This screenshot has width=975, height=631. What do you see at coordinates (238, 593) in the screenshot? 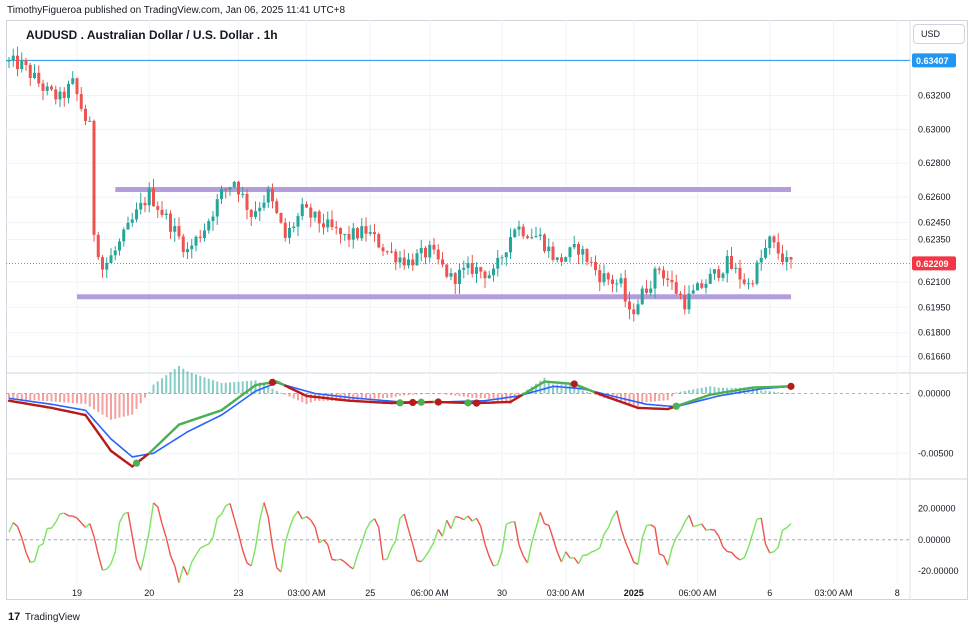
I see `time-axis-tick-label: 23` at bounding box center [238, 593].